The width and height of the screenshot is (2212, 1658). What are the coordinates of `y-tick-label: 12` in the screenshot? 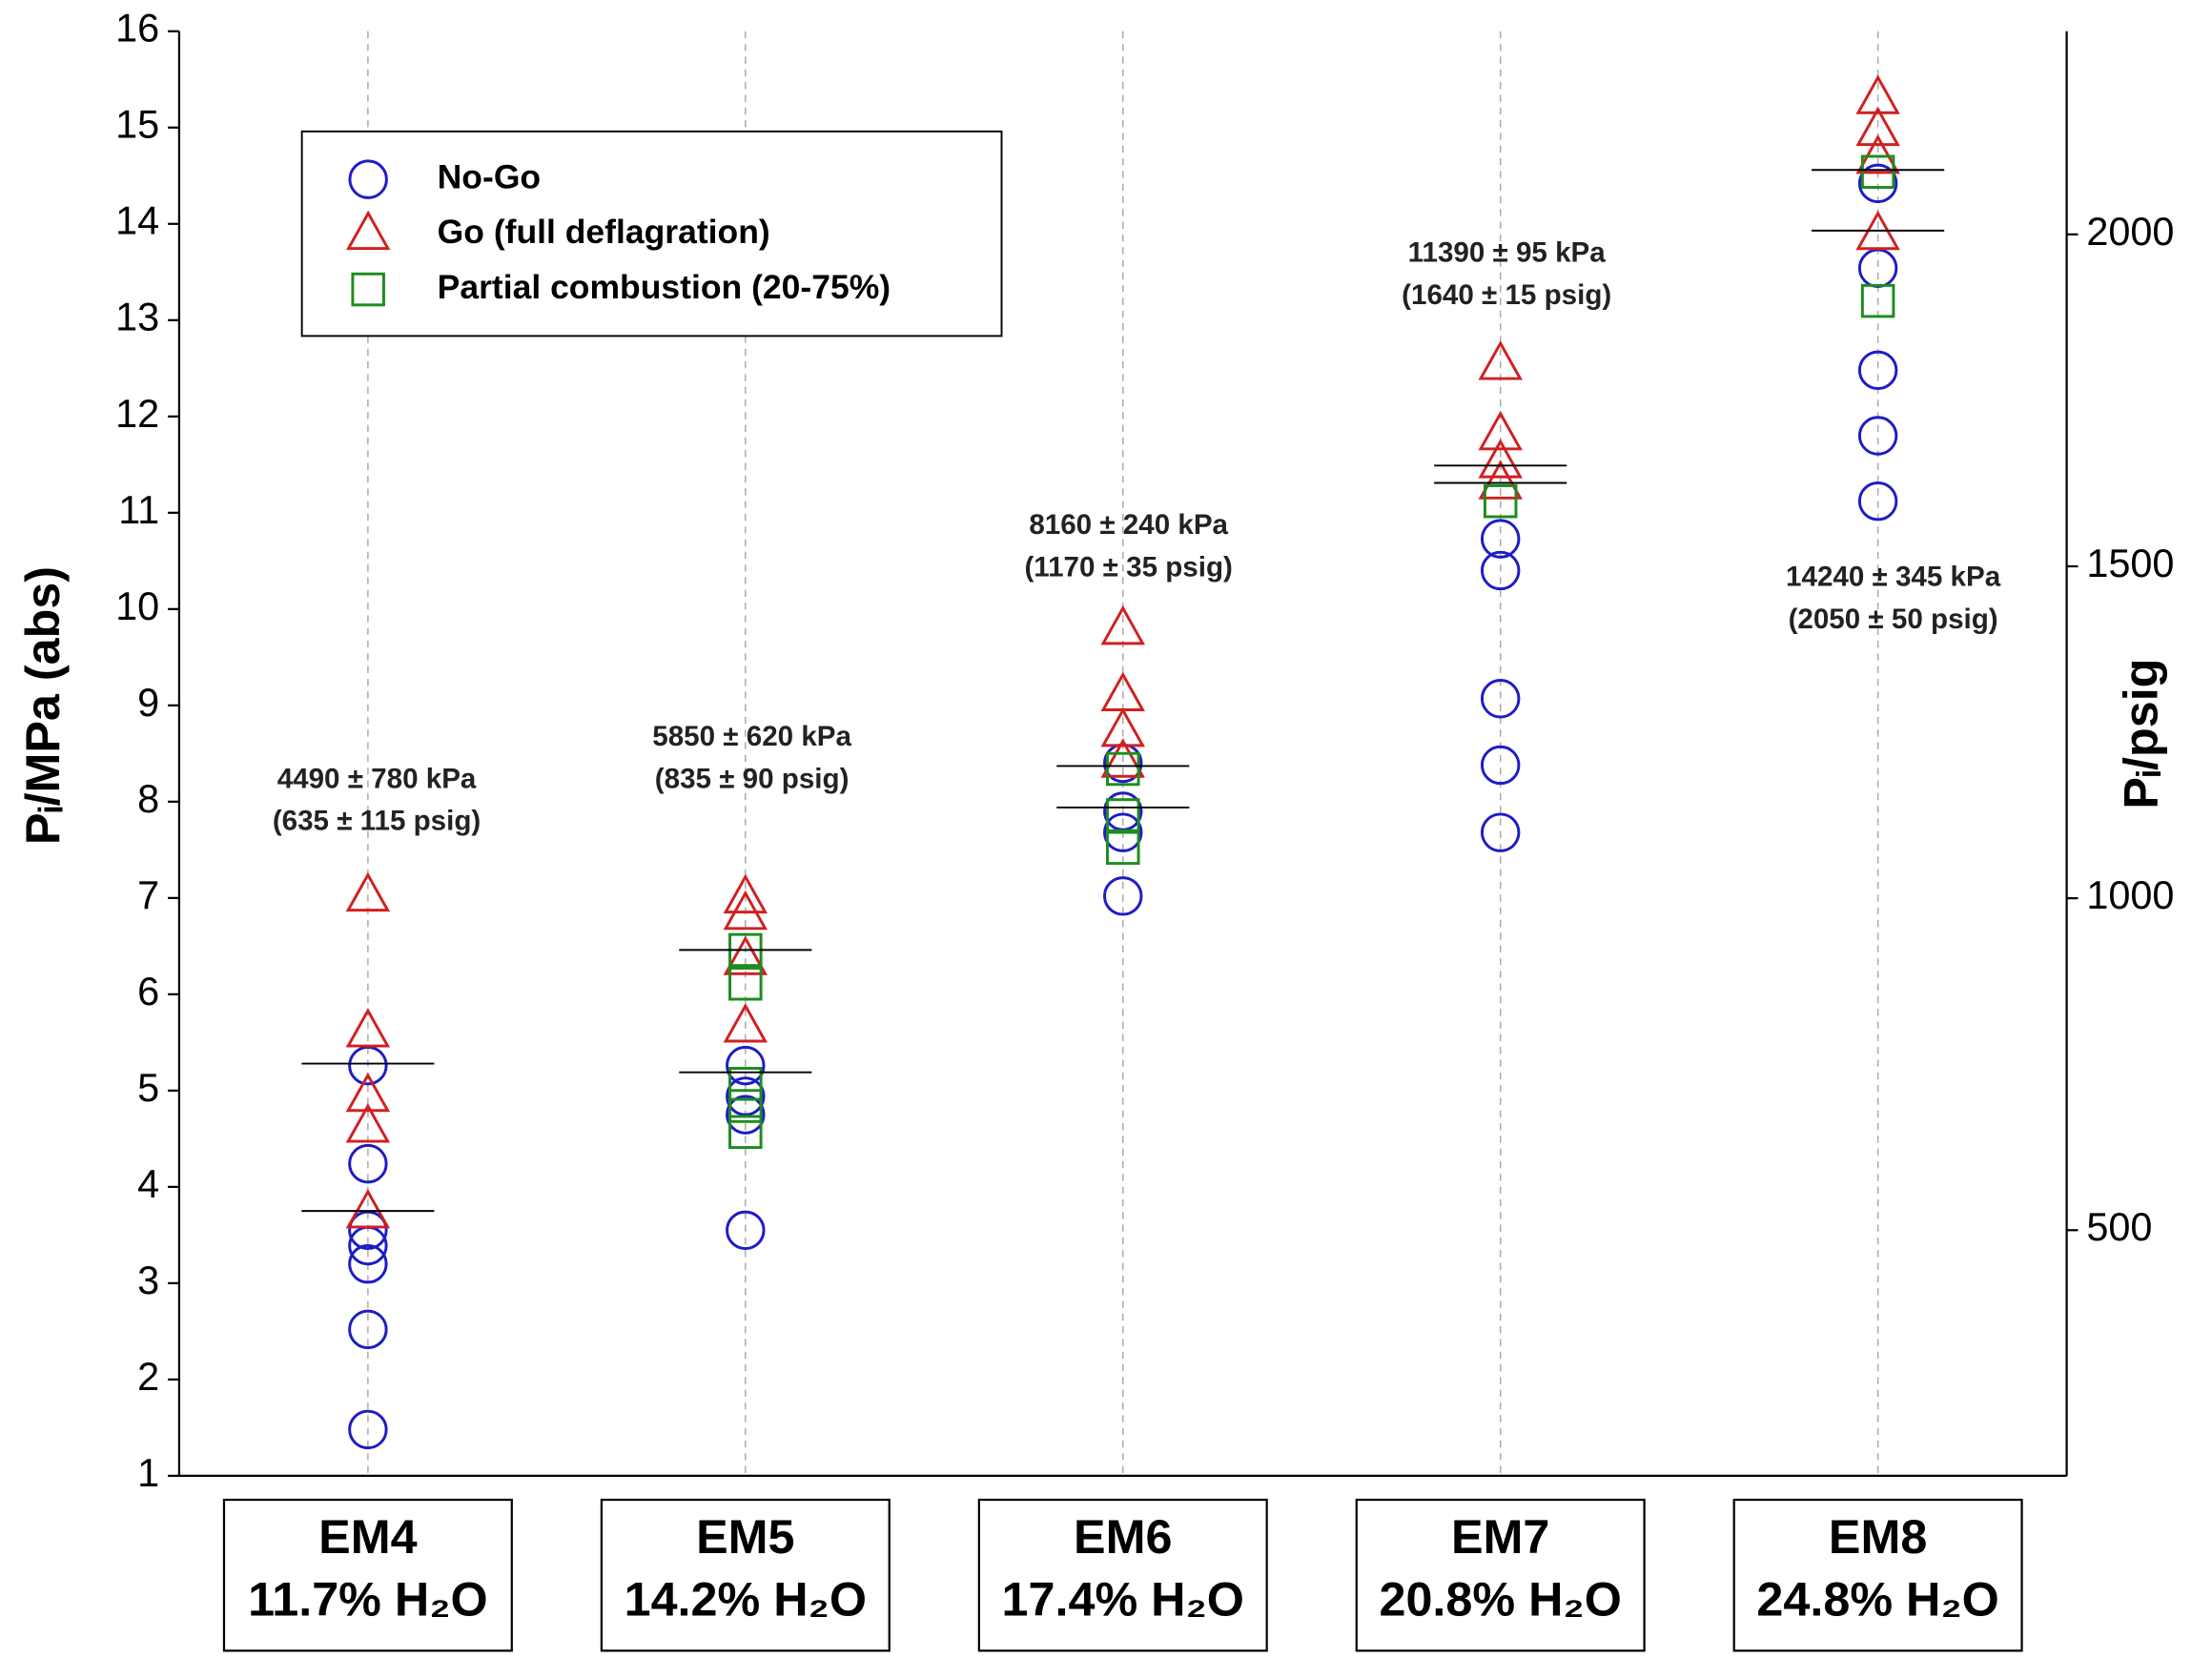 It's located at (137, 414).